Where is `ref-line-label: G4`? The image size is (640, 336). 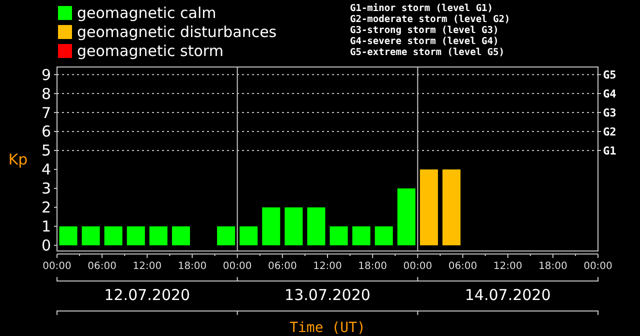
ref-line-label: G4 is located at coordinates (610, 93).